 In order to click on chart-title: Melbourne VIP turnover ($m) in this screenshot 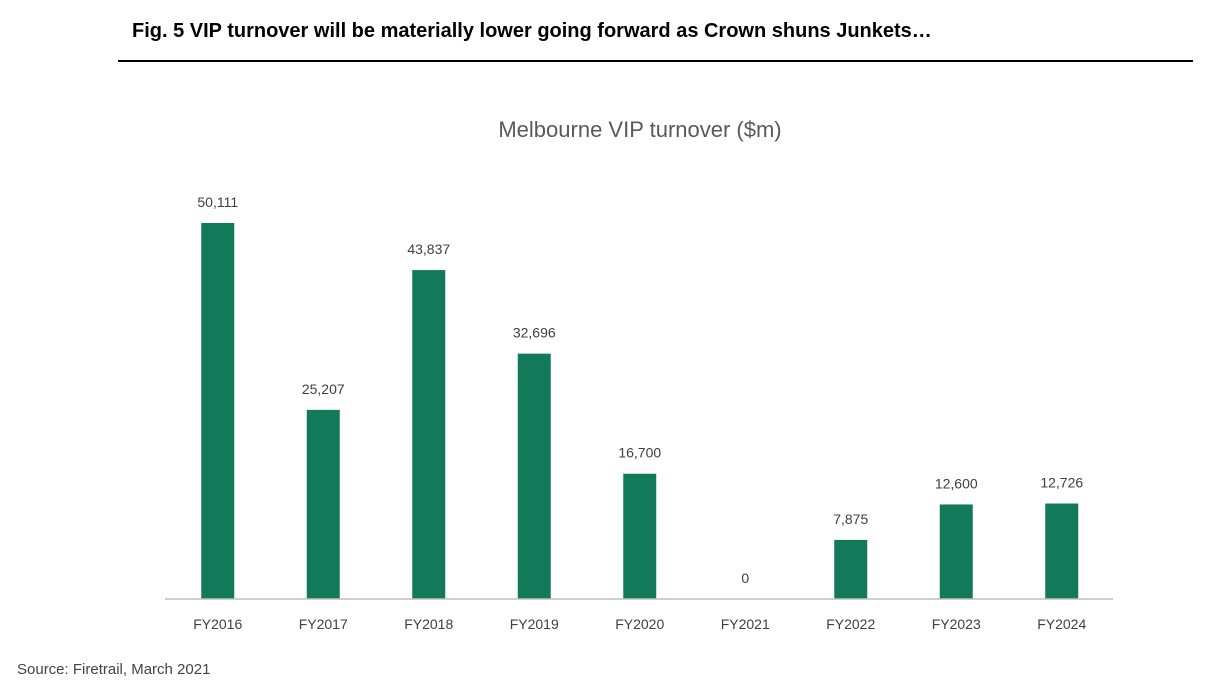, I will do `click(639, 129)`.